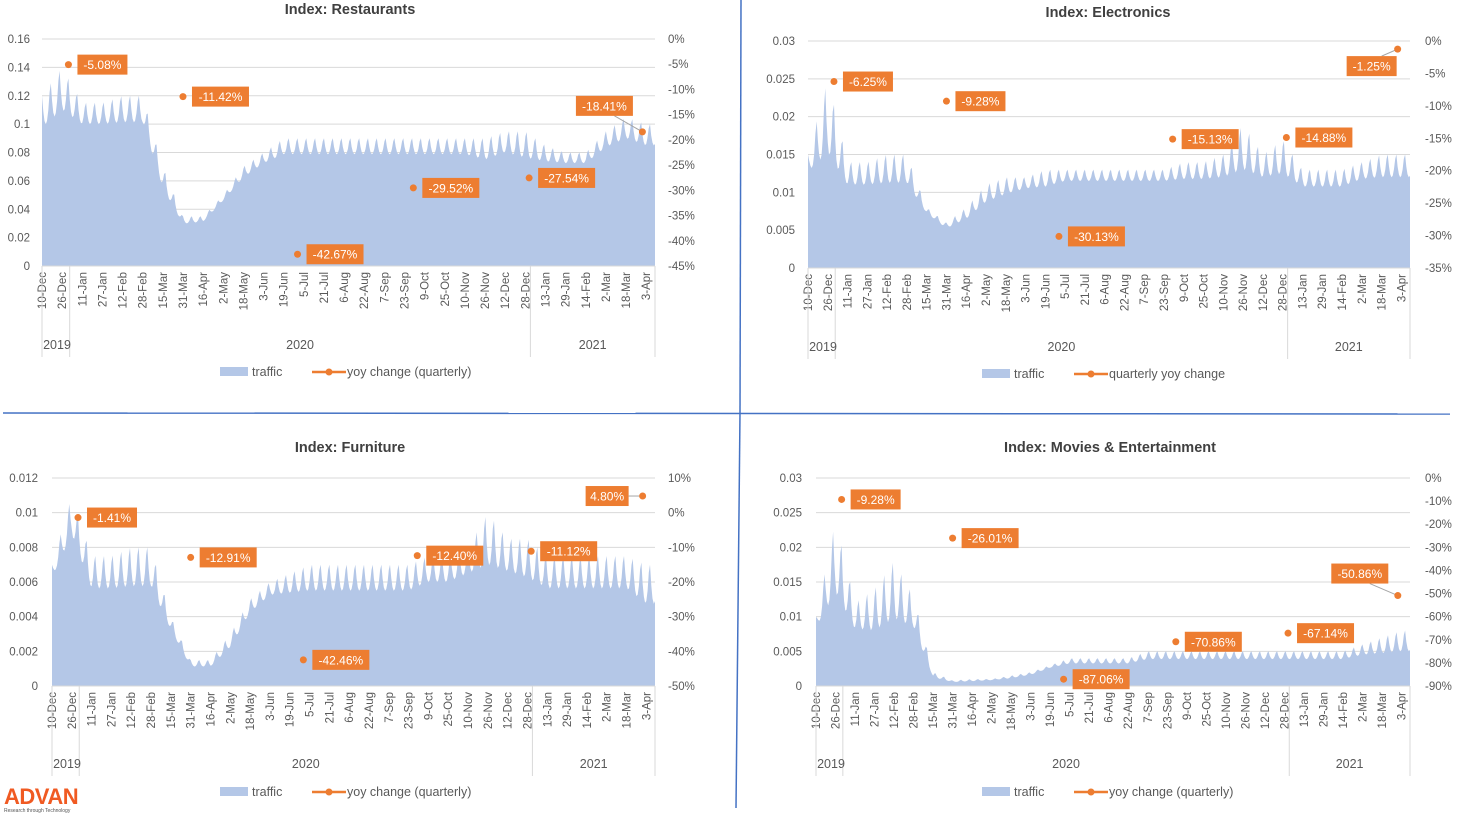 This screenshot has width=1460, height=816. What do you see at coordinates (330, 707) in the screenshot?
I see `x-axis-tick: 21-Jul` at bounding box center [330, 707].